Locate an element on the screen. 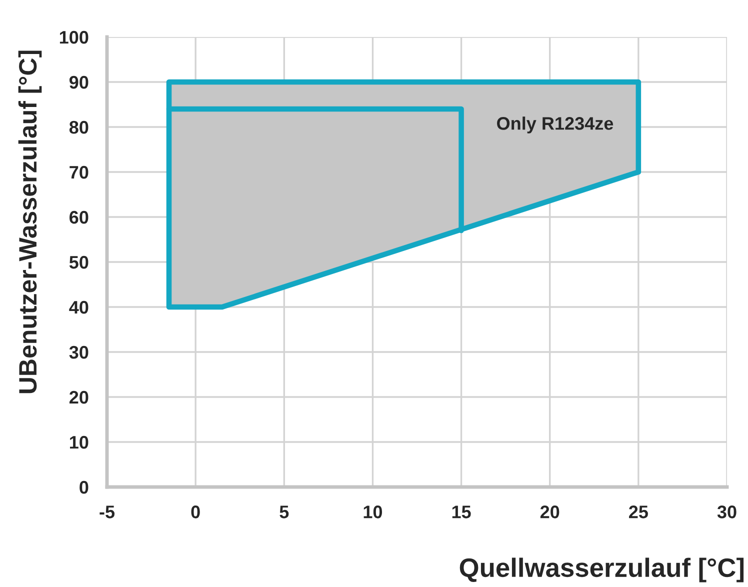 The image size is (748, 587). x-tick-label: 5 is located at coordinates (284, 512).